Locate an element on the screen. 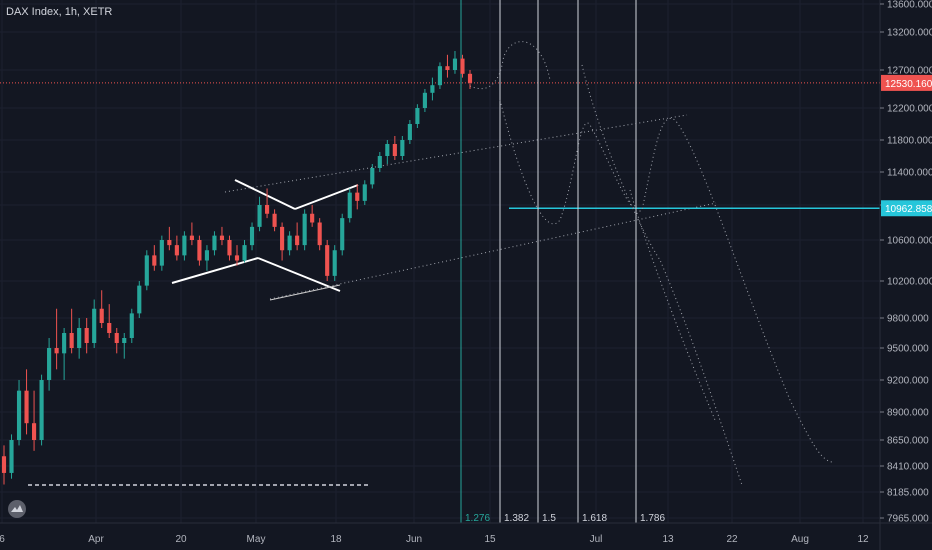  time-tick-label: 15 is located at coordinates (490, 539).